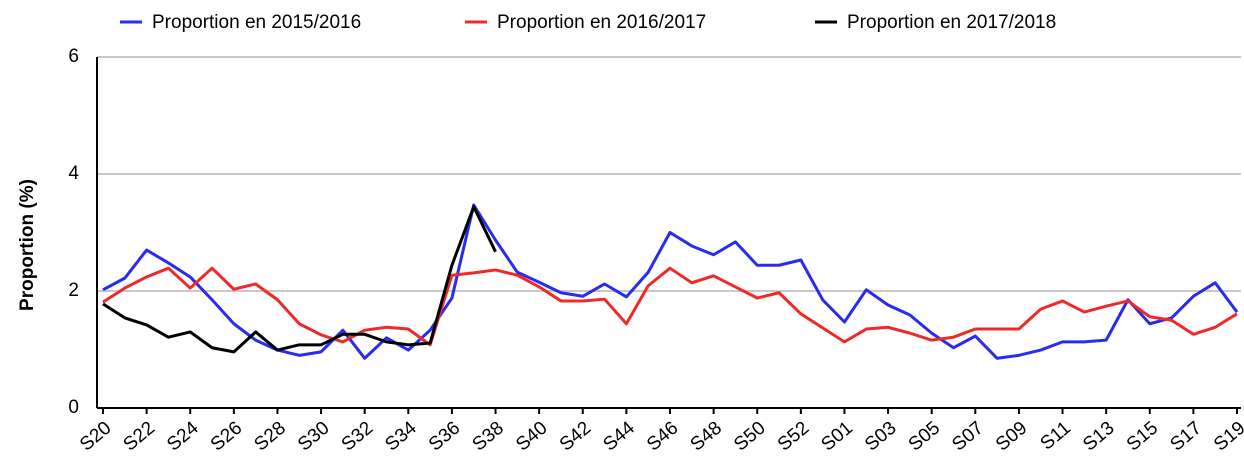  Describe the element at coordinates (313, 437) in the screenshot. I see `x-tick-label: S30` at that location.